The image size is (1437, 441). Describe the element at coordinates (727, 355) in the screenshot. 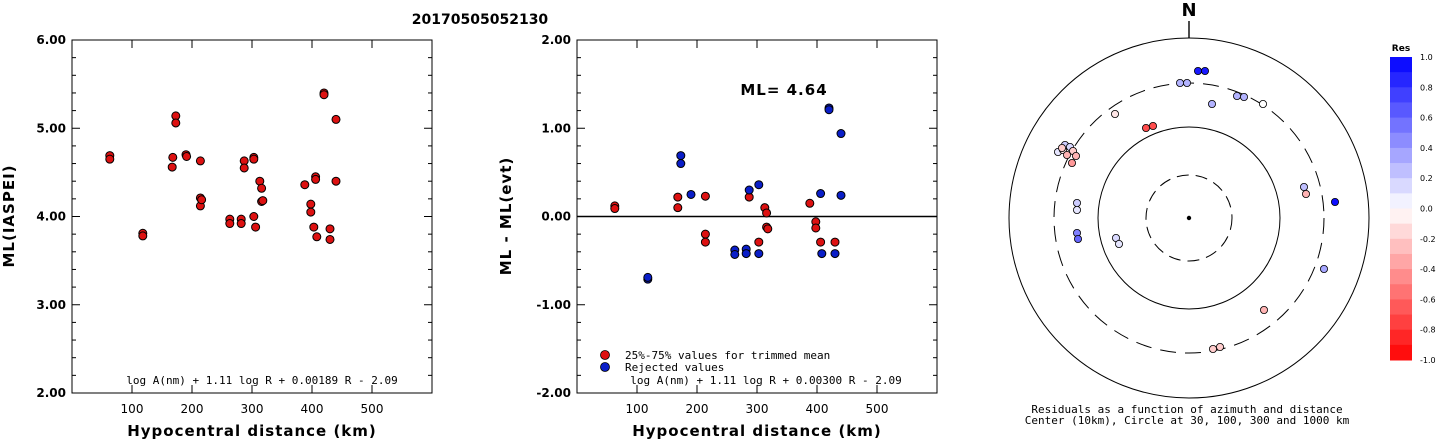

I see `legend-label-trimmed: 25%-75% values for trimmed mean` at that location.